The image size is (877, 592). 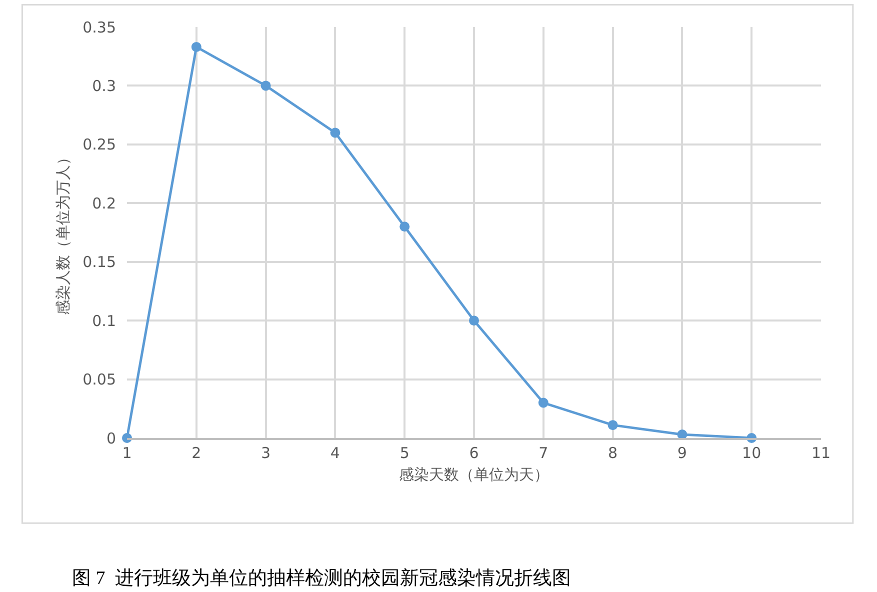 What do you see at coordinates (682, 453) in the screenshot?
I see `x-tick-label: 9` at bounding box center [682, 453].